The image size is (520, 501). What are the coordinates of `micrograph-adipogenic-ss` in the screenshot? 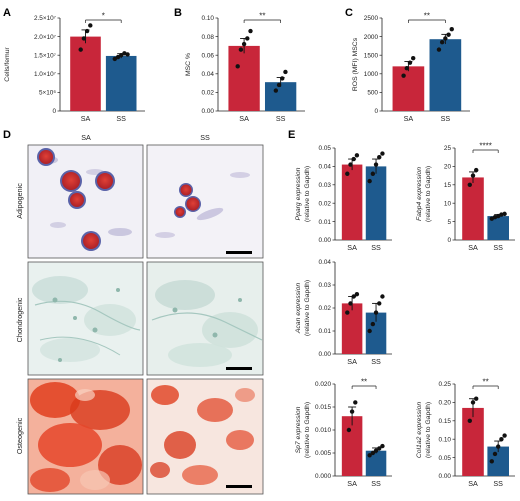 It's located at (205, 201).